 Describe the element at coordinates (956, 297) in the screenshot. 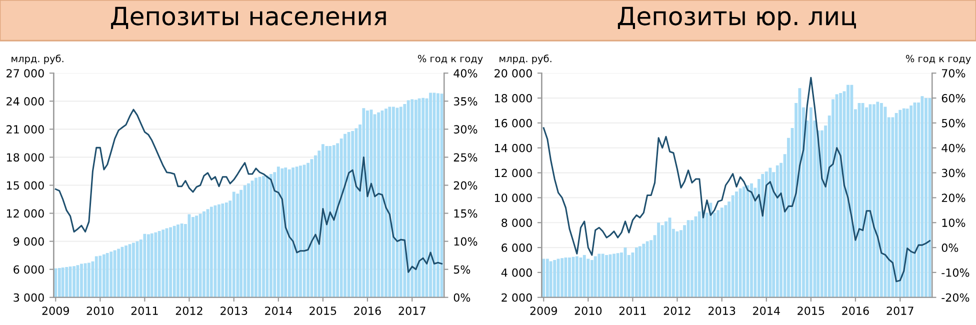

I see `y2-tick-label: -20%` at that location.